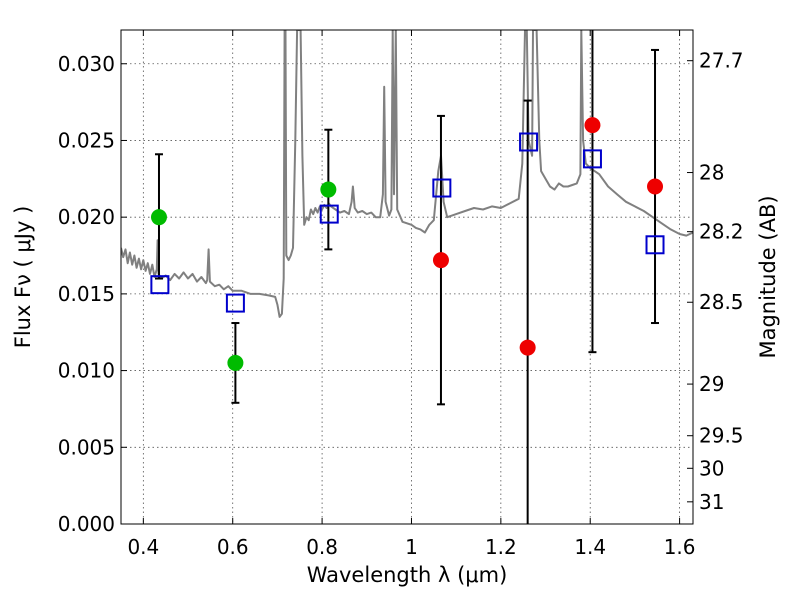 The height and width of the screenshot is (600, 800). Describe the element at coordinates (86, 447) in the screenshot. I see `y-tick-label: 0.005` at that location.